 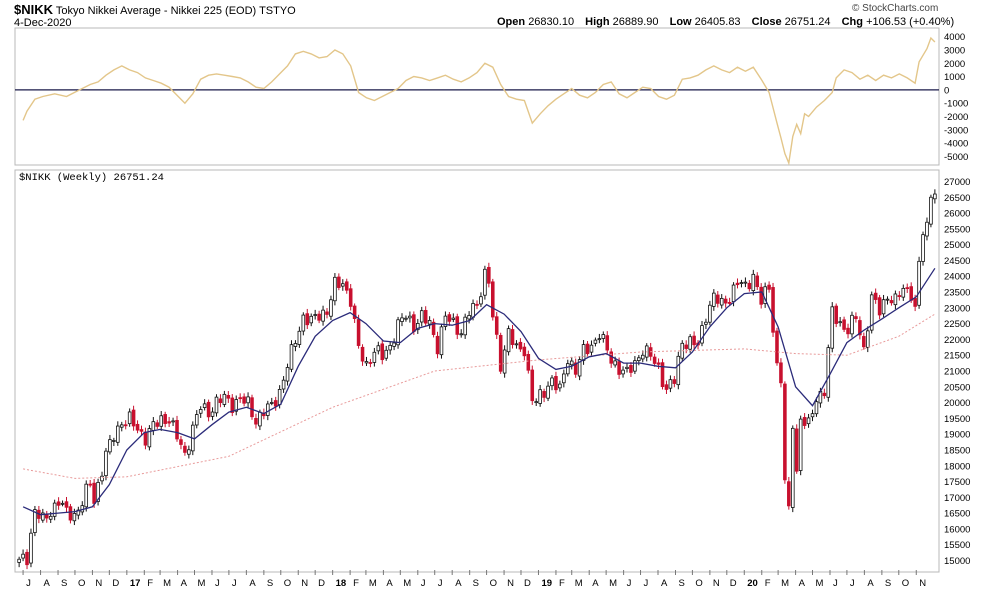 What do you see at coordinates (954, 64) in the screenshot?
I see `osc-y-tick-label: 2000` at bounding box center [954, 64].